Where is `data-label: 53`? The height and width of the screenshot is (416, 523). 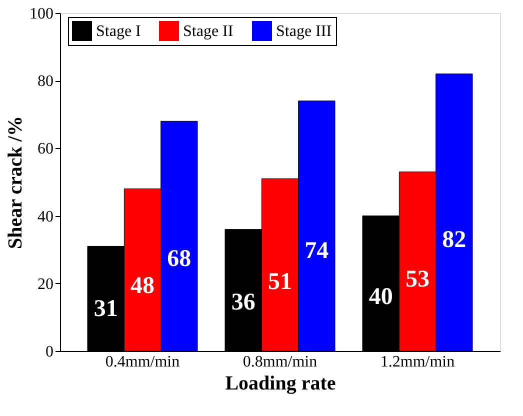
data-label: 53 is located at coordinates (418, 279).